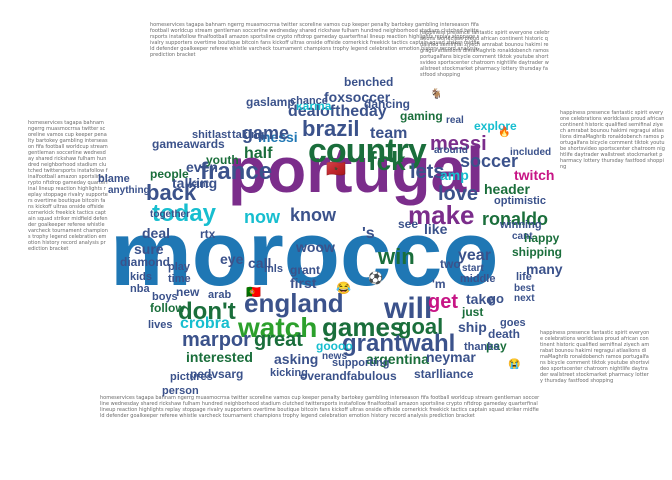  What do you see at coordinates (531, 152) in the screenshot?
I see `word-included: included` at bounding box center [531, 152].